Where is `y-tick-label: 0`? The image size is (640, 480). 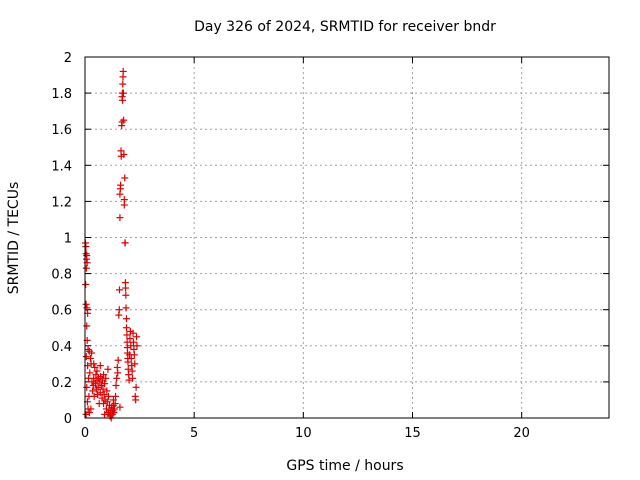
y-tick-label: 0 is located at coordinates (68, 419).